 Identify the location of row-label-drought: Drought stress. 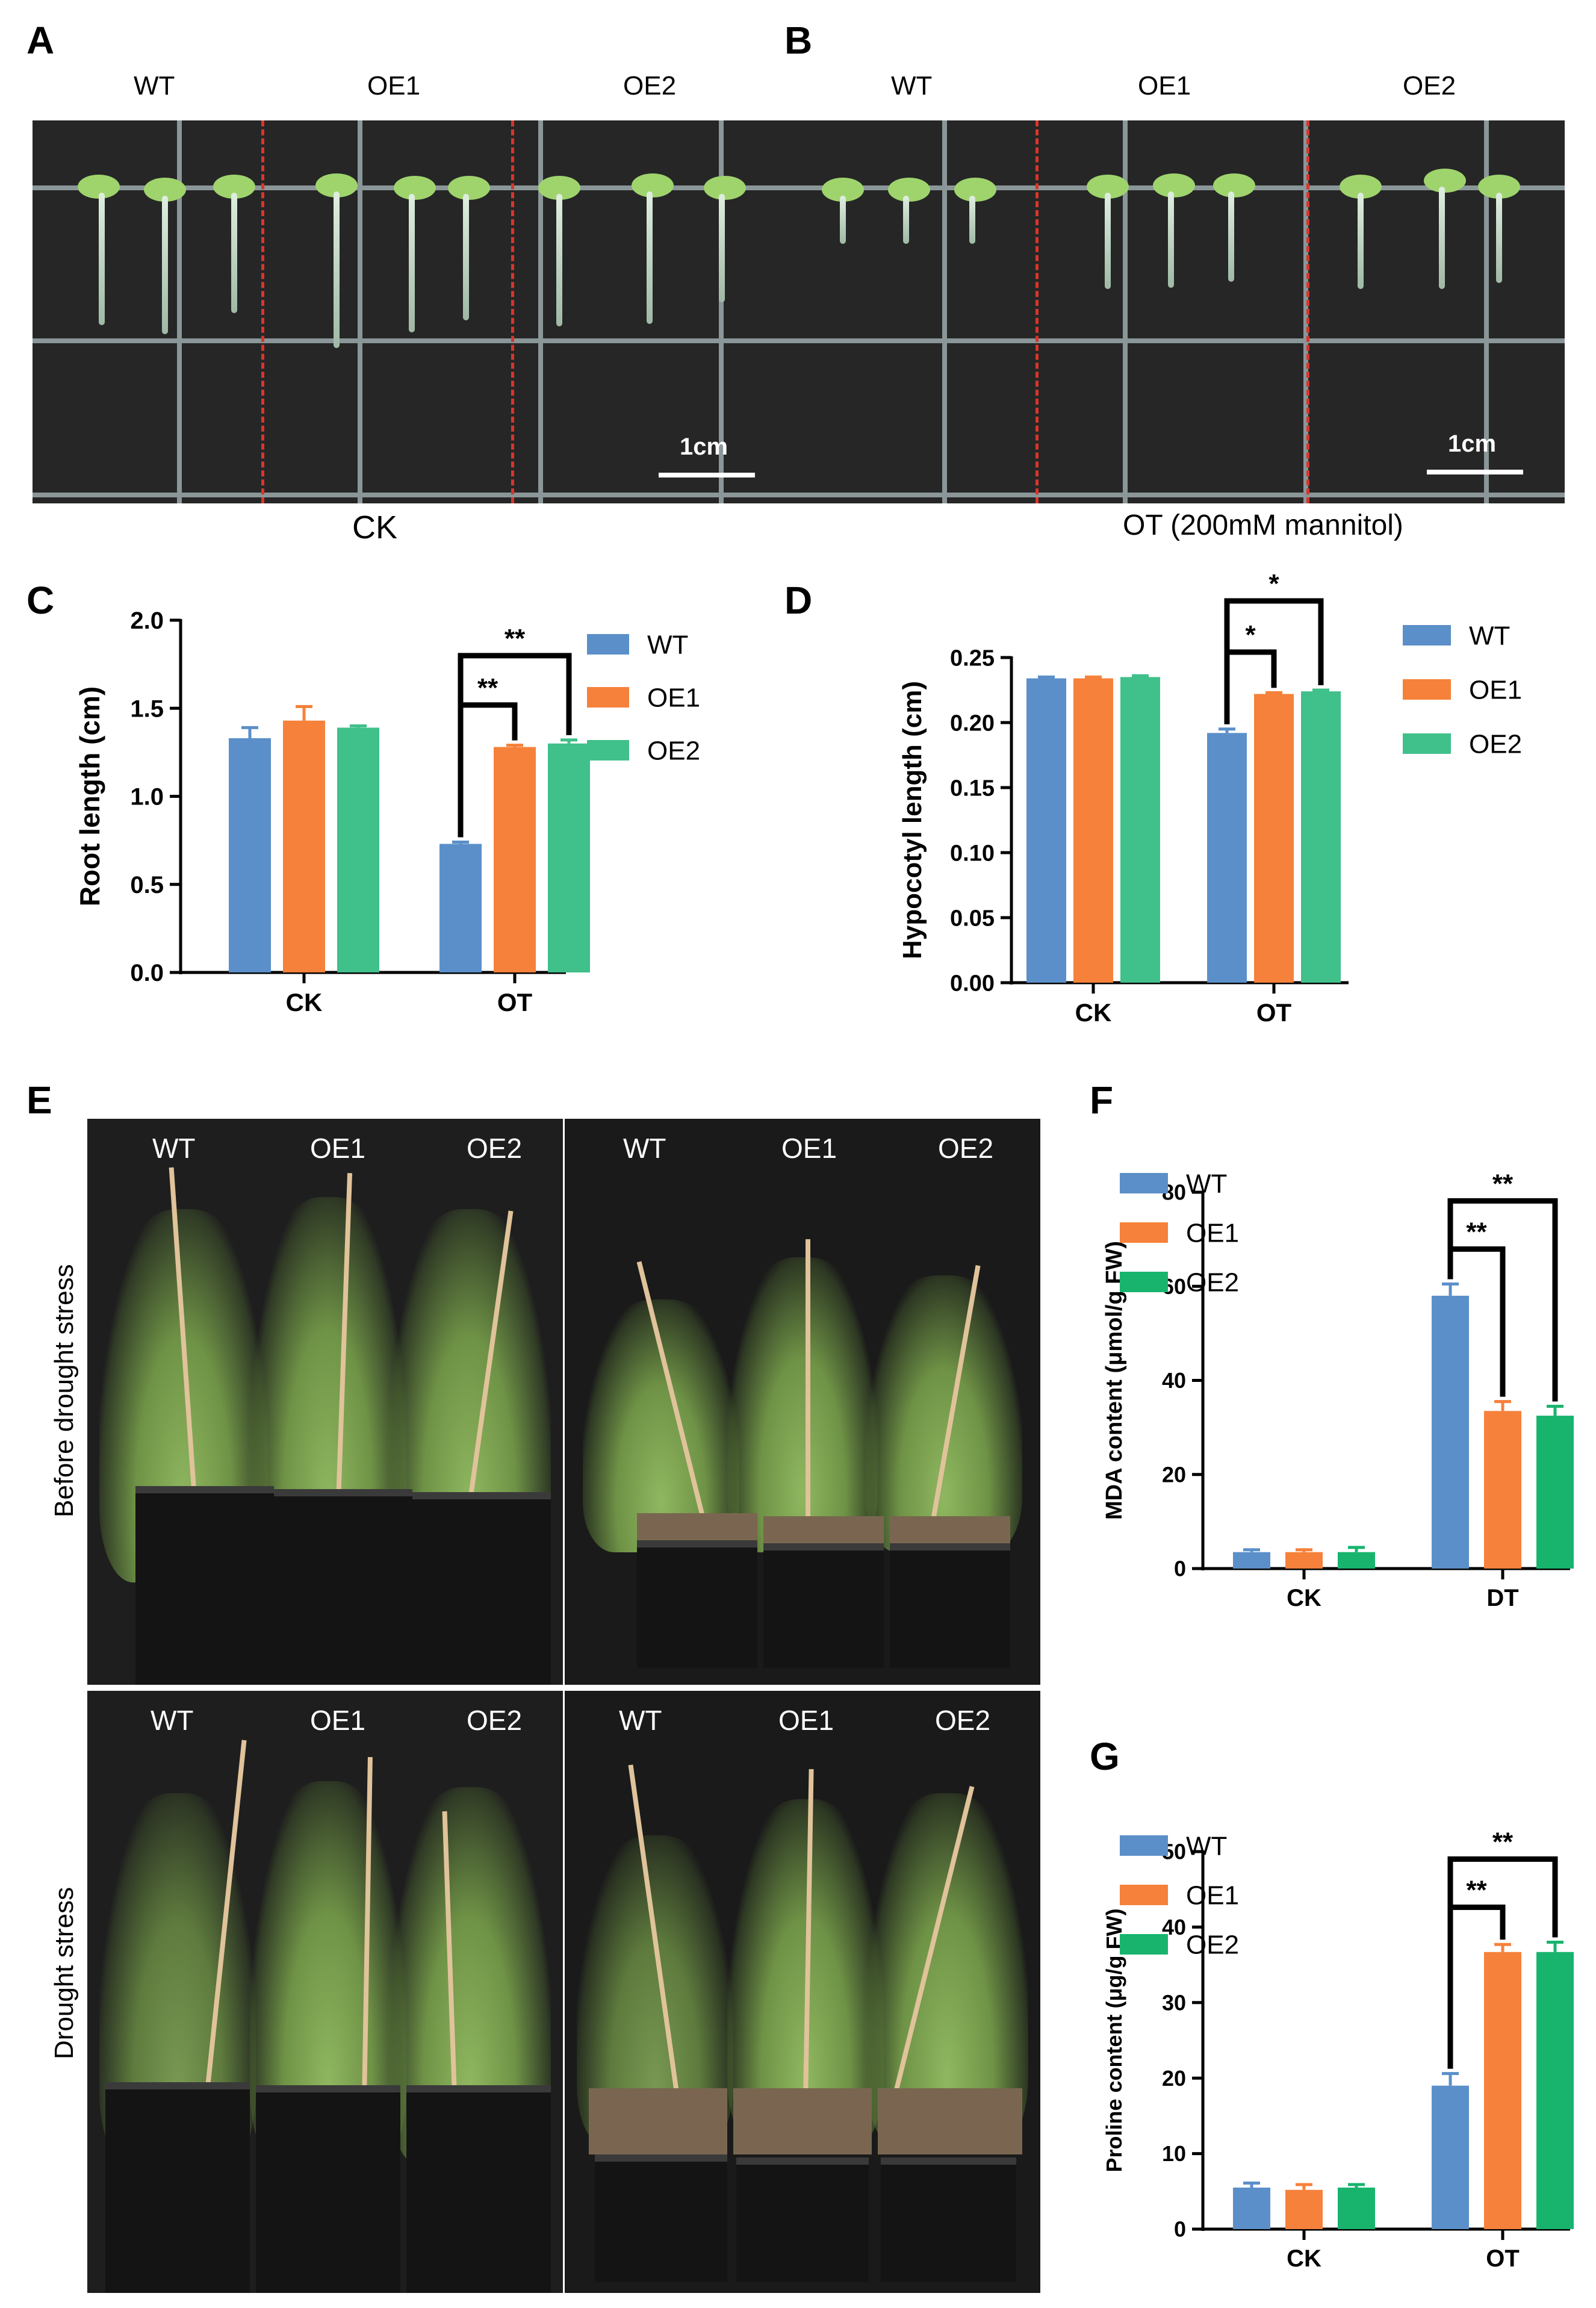
(64, 1973).